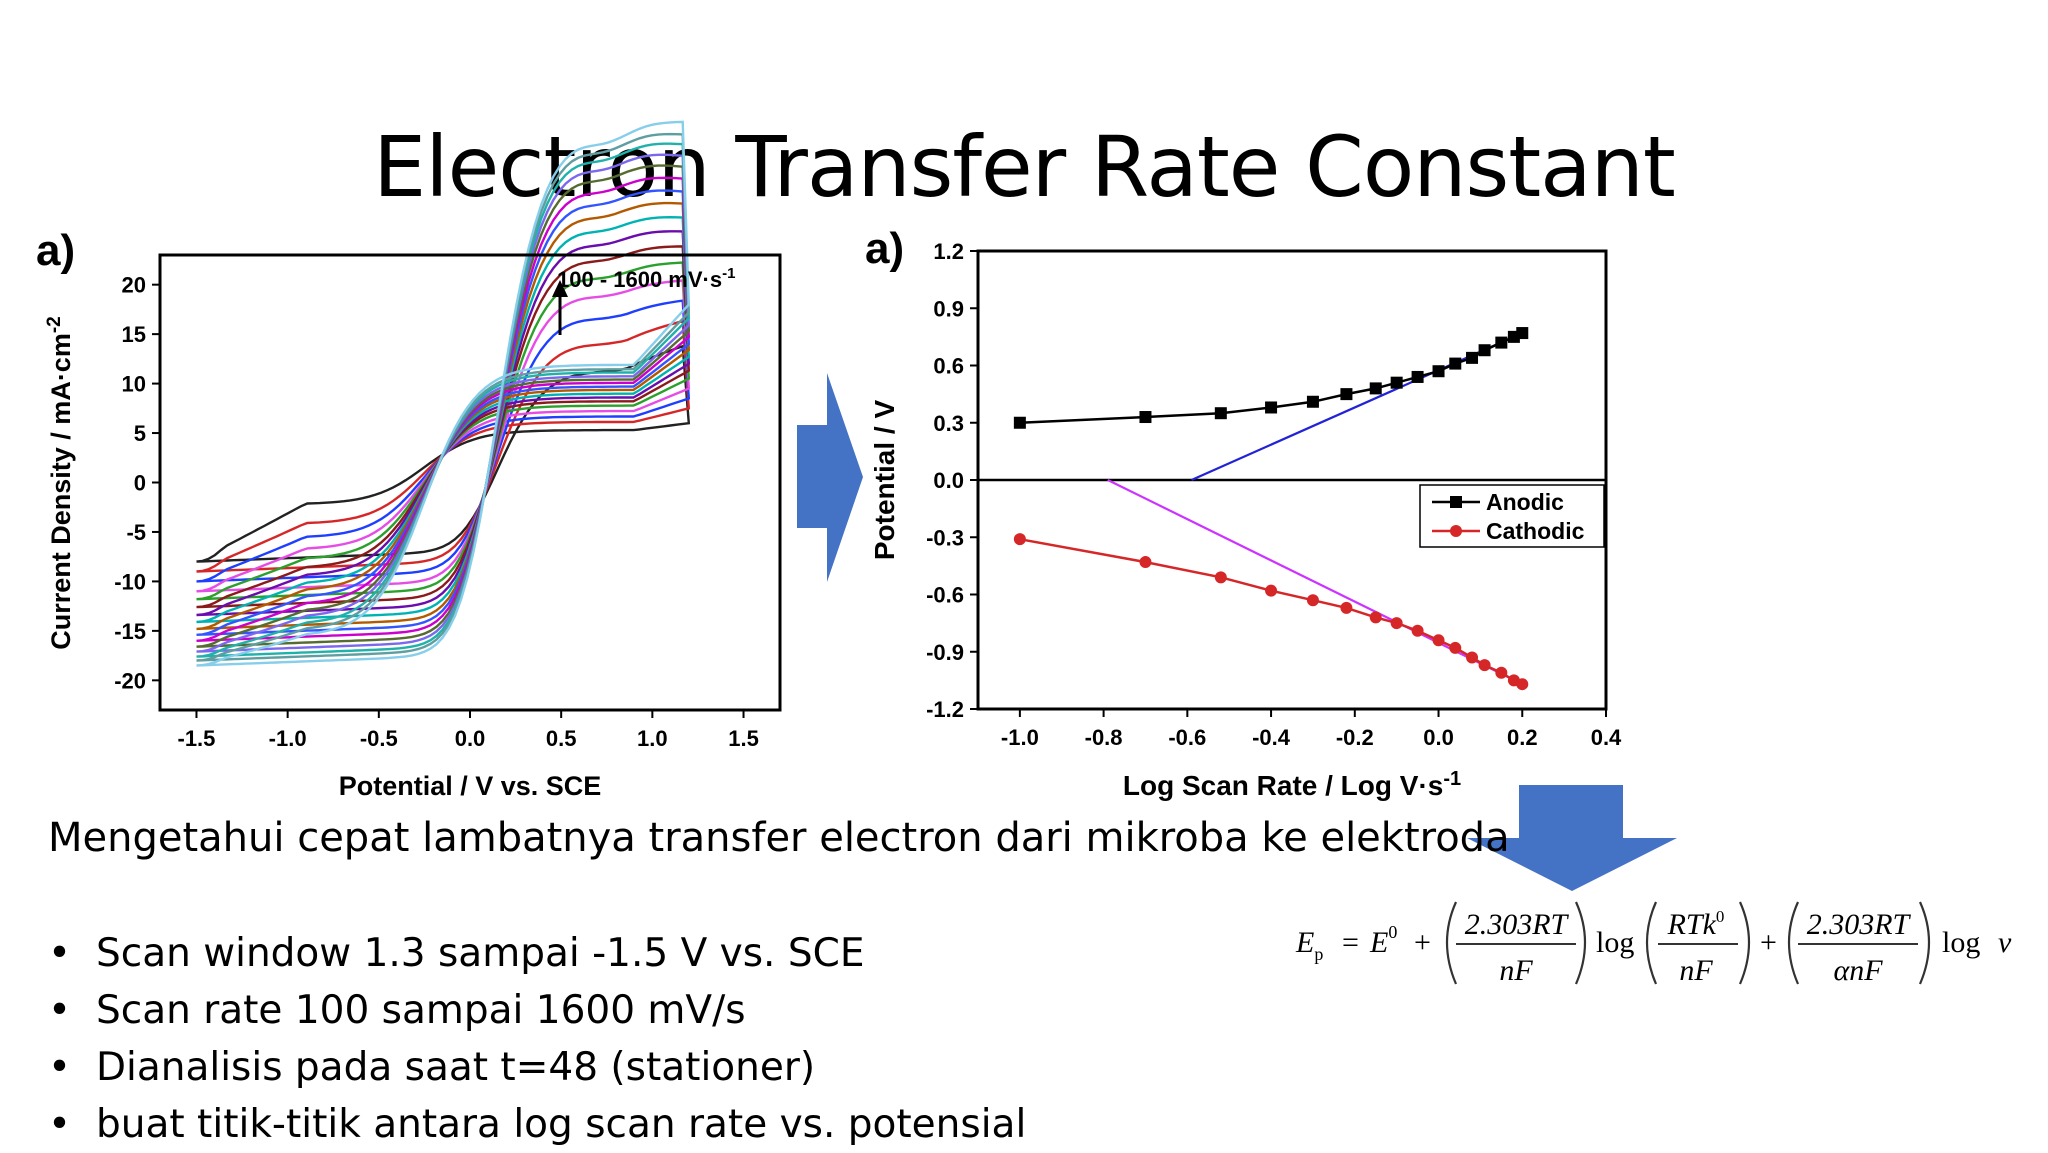 Image resolution: width=2048 pixels, height=1153 pixels. What do you see at coordinates (140, 483) in the screenshot?
I see `cv-y-tick-label: 0` at bounding box center [140, 483].